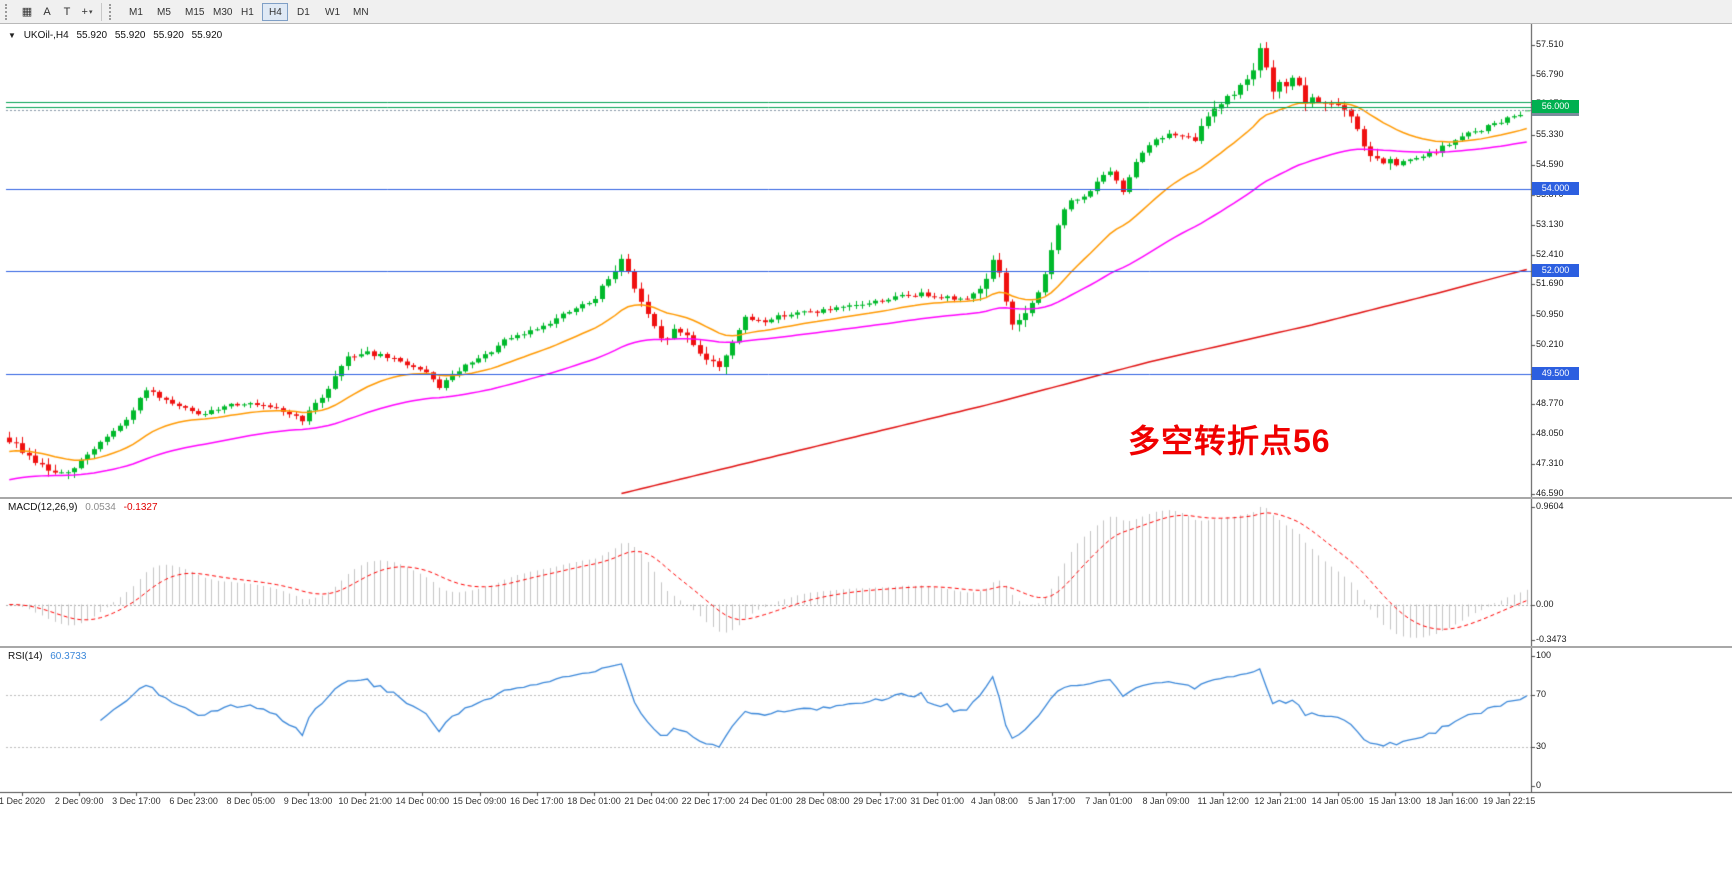 This screenshot has width=1732, height=893. Describe the element at coordinates (1551, 638) in the screenshot. I see `macd-tick-label: -0.3473` at that location.